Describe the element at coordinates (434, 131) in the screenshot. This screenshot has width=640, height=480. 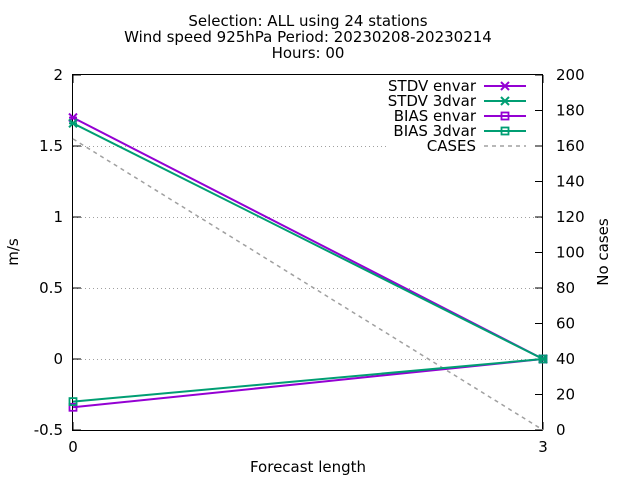
I see `legend-label: BIAS 3dvar` at that location.